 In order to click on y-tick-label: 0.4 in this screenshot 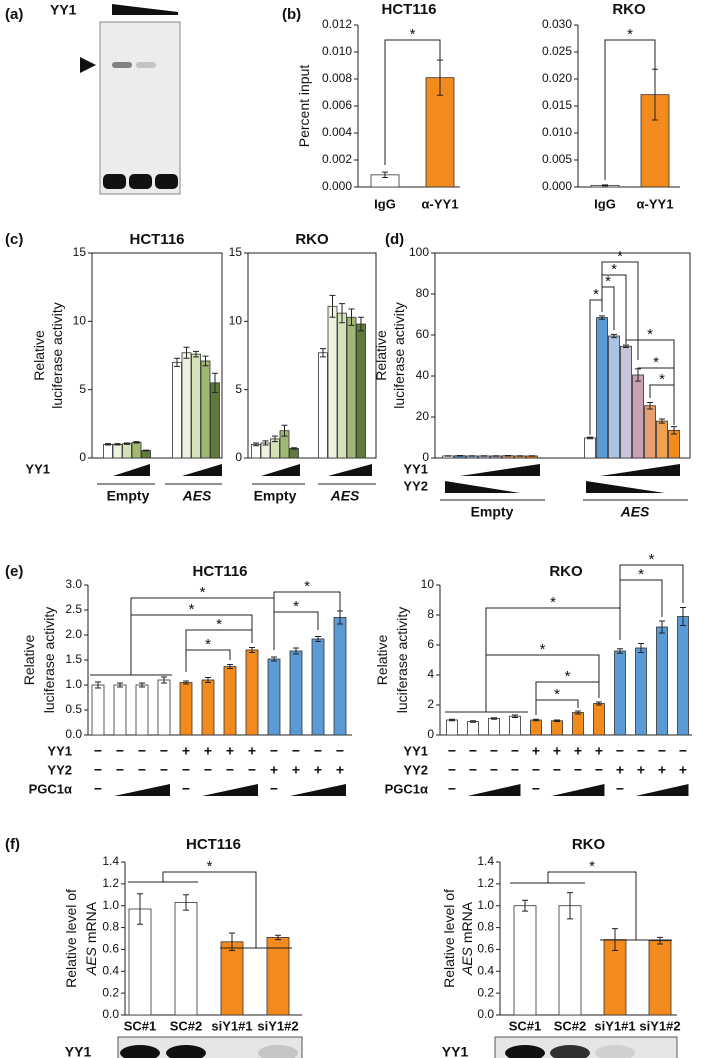, I will do `click(110, 970)`.